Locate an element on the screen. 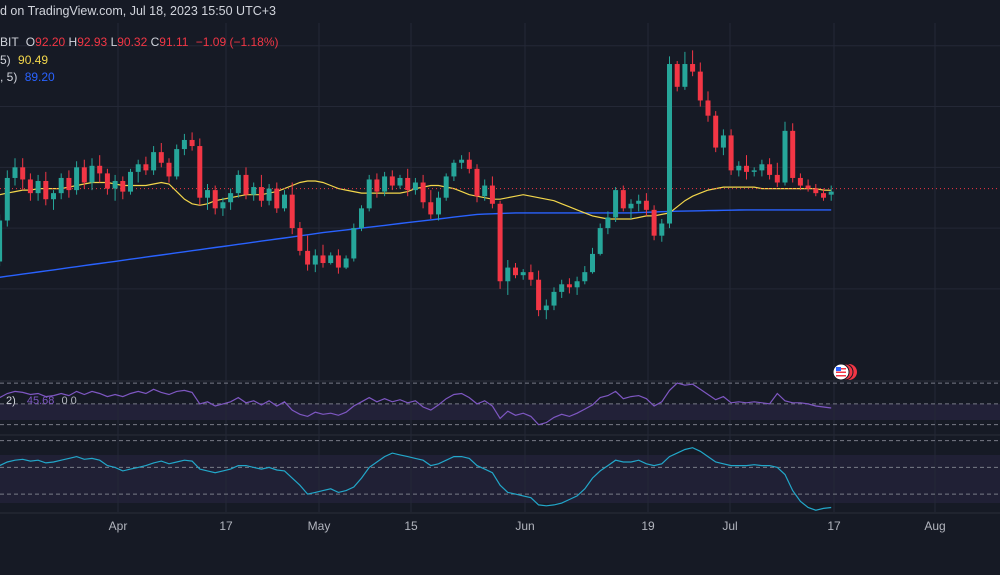 This screenshot has width=1000, height=575. ma-slow-legend: , 5) 89.20 is located at coordinates (27, 77).